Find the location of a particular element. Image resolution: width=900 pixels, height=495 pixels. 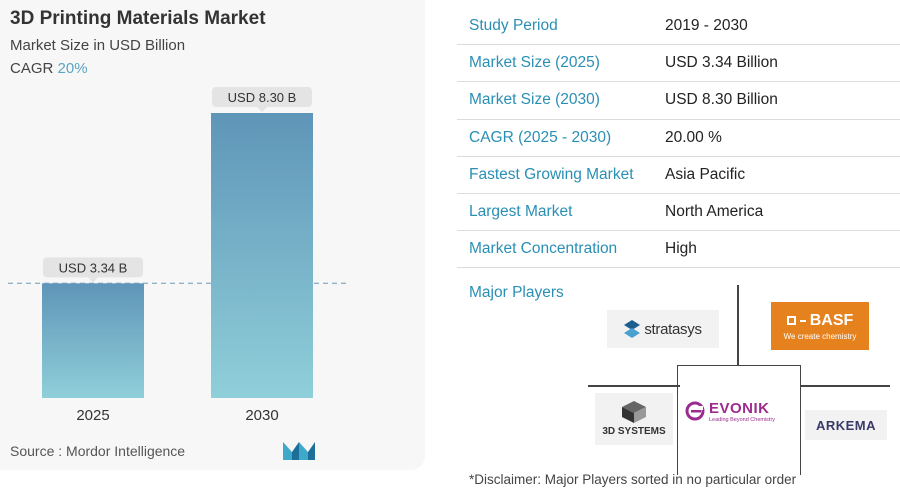

summary-key: CAGR (2025 - 2030) is located at coordinates (540, 137).